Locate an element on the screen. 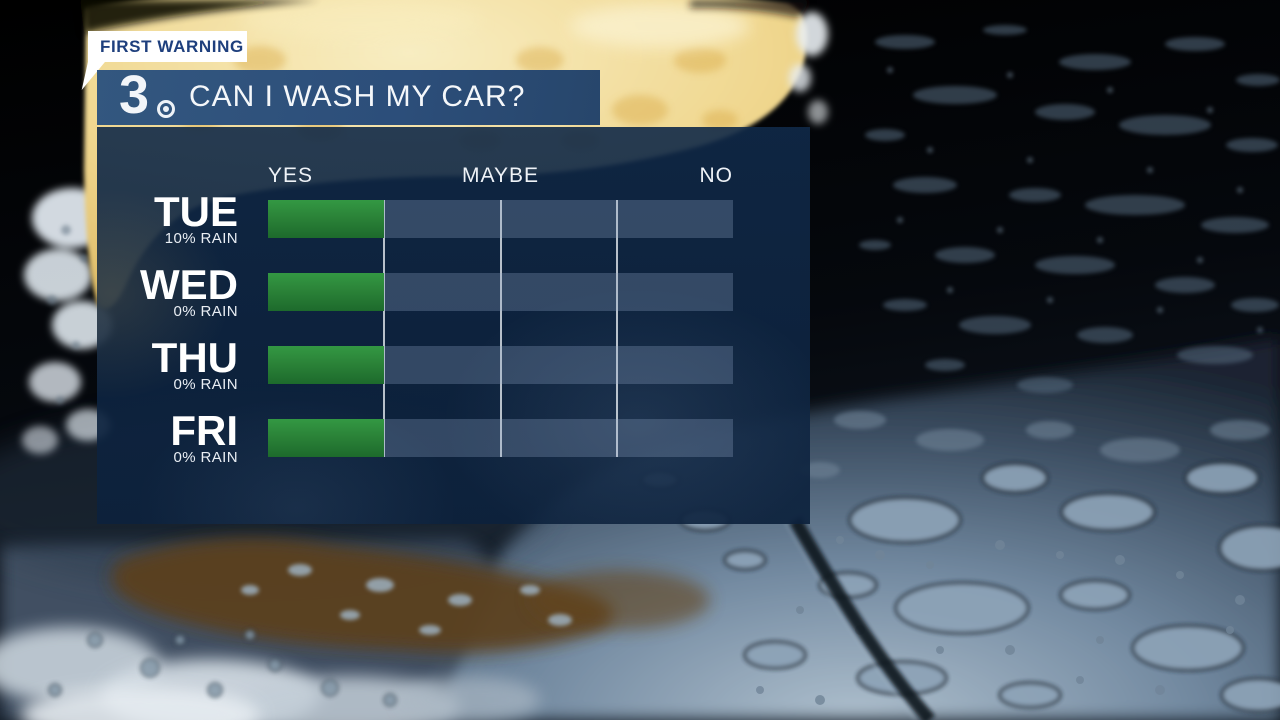 The image size is (1280, 720). day-label: THU 0% RAIN is located at coordinates (167, 363).